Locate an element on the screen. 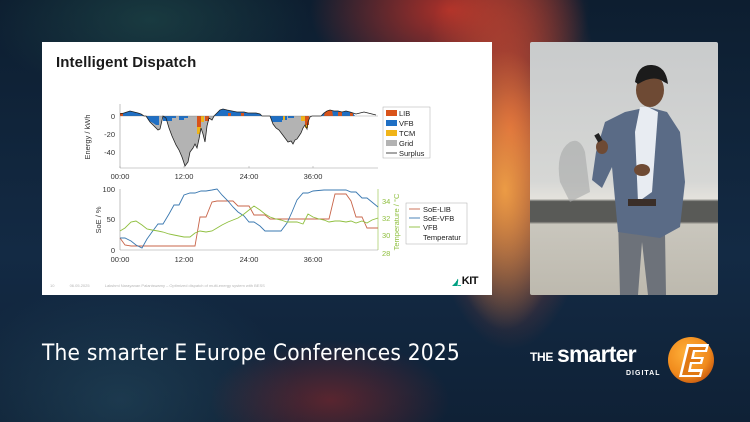 Image resolution: width=750 pixels, height=422 pixels. kit-logo: KIT is located at coordinates (465, 281).